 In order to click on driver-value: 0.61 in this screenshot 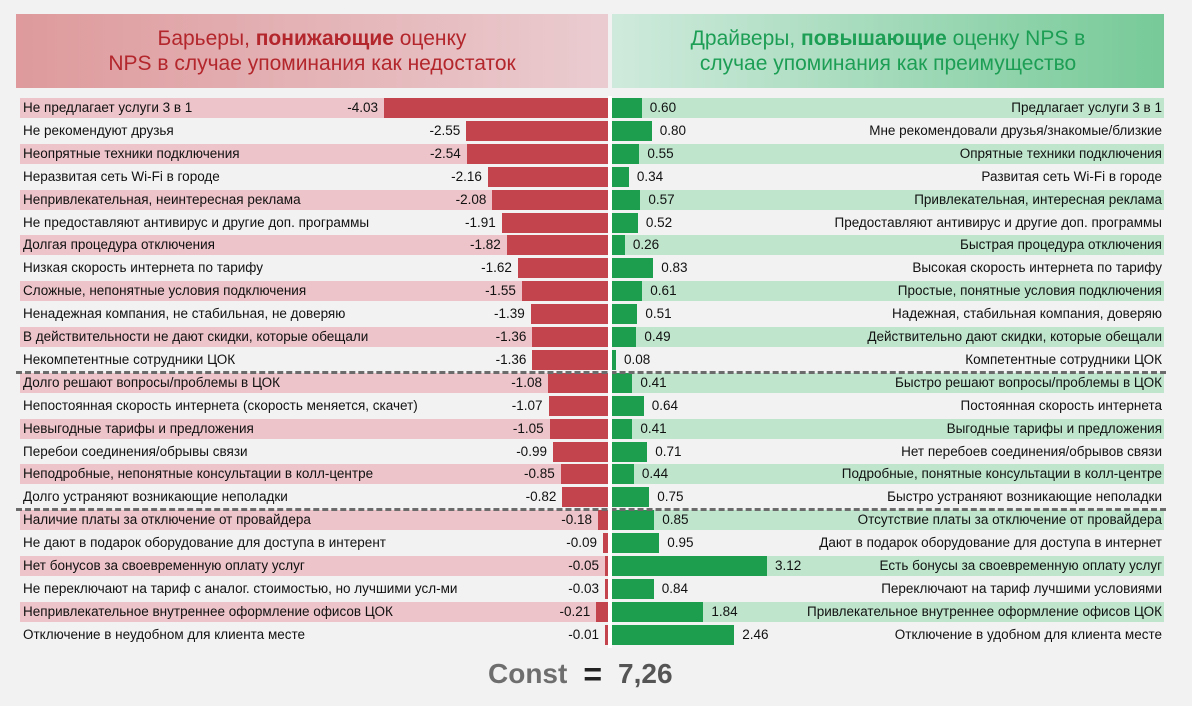, I will do `click(663, 291)`.